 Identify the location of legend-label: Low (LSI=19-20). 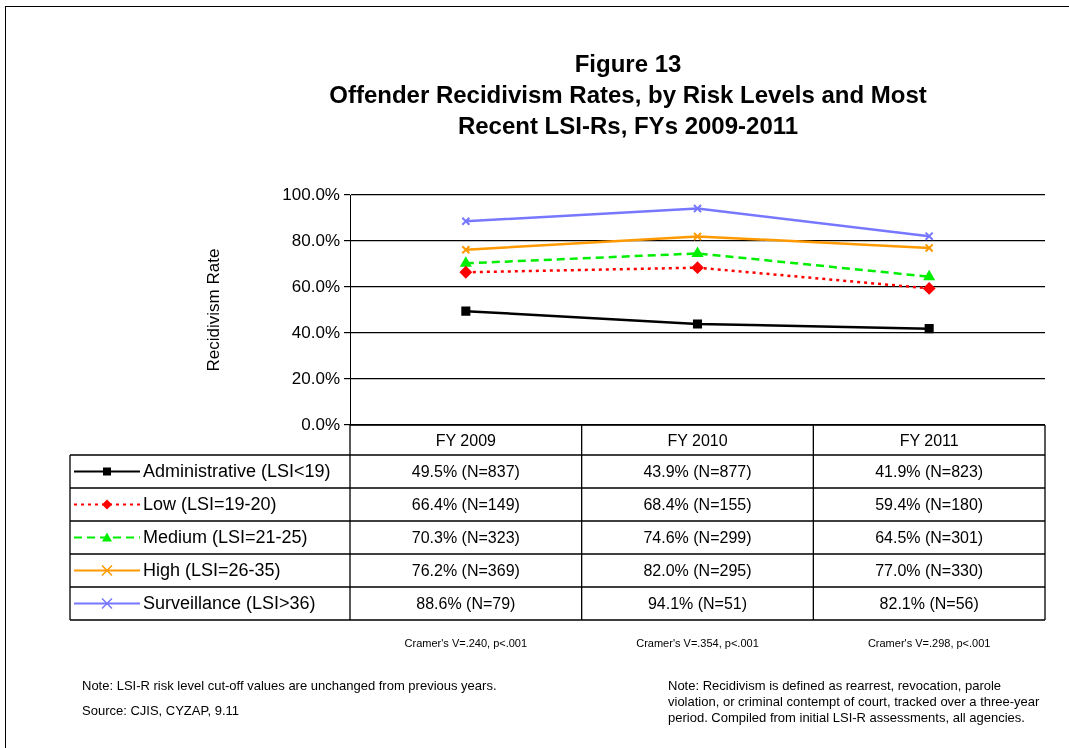
(210, 504).